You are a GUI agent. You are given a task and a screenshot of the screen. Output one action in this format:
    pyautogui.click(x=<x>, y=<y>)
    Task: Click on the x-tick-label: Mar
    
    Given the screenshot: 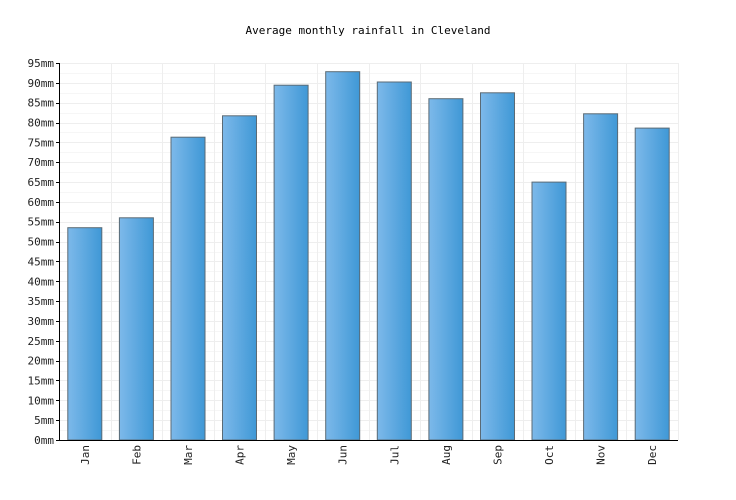 What is the action you would take?
    pyautogui.click(x=188, y=455)
    